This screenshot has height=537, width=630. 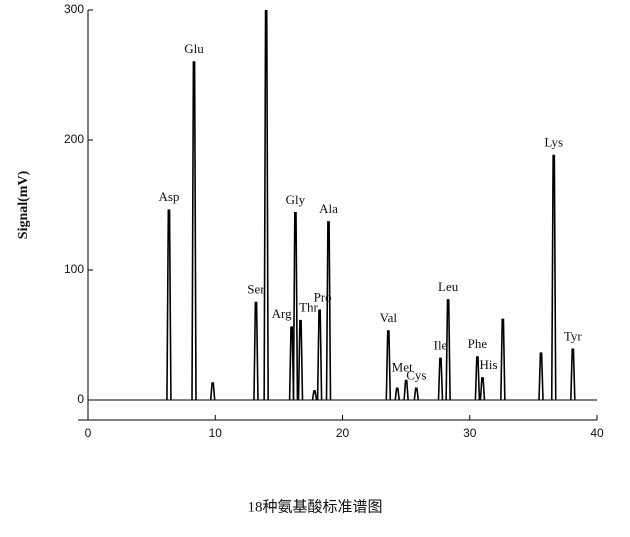 What do you see at coordinates (553, 142) in the screenshot?
I see `peak-label: Lys` at bounding box center [553, 142].